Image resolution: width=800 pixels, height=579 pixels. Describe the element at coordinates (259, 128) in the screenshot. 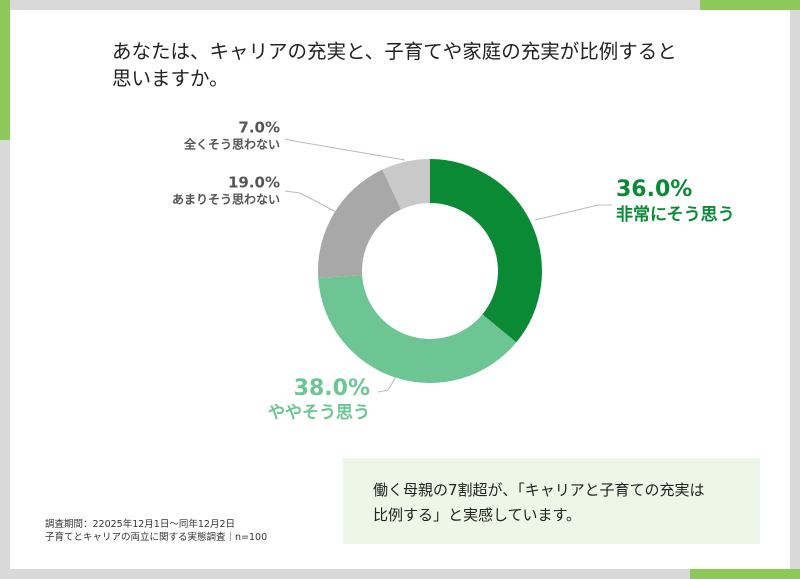

I see `value-label: 7.0%` at that location.